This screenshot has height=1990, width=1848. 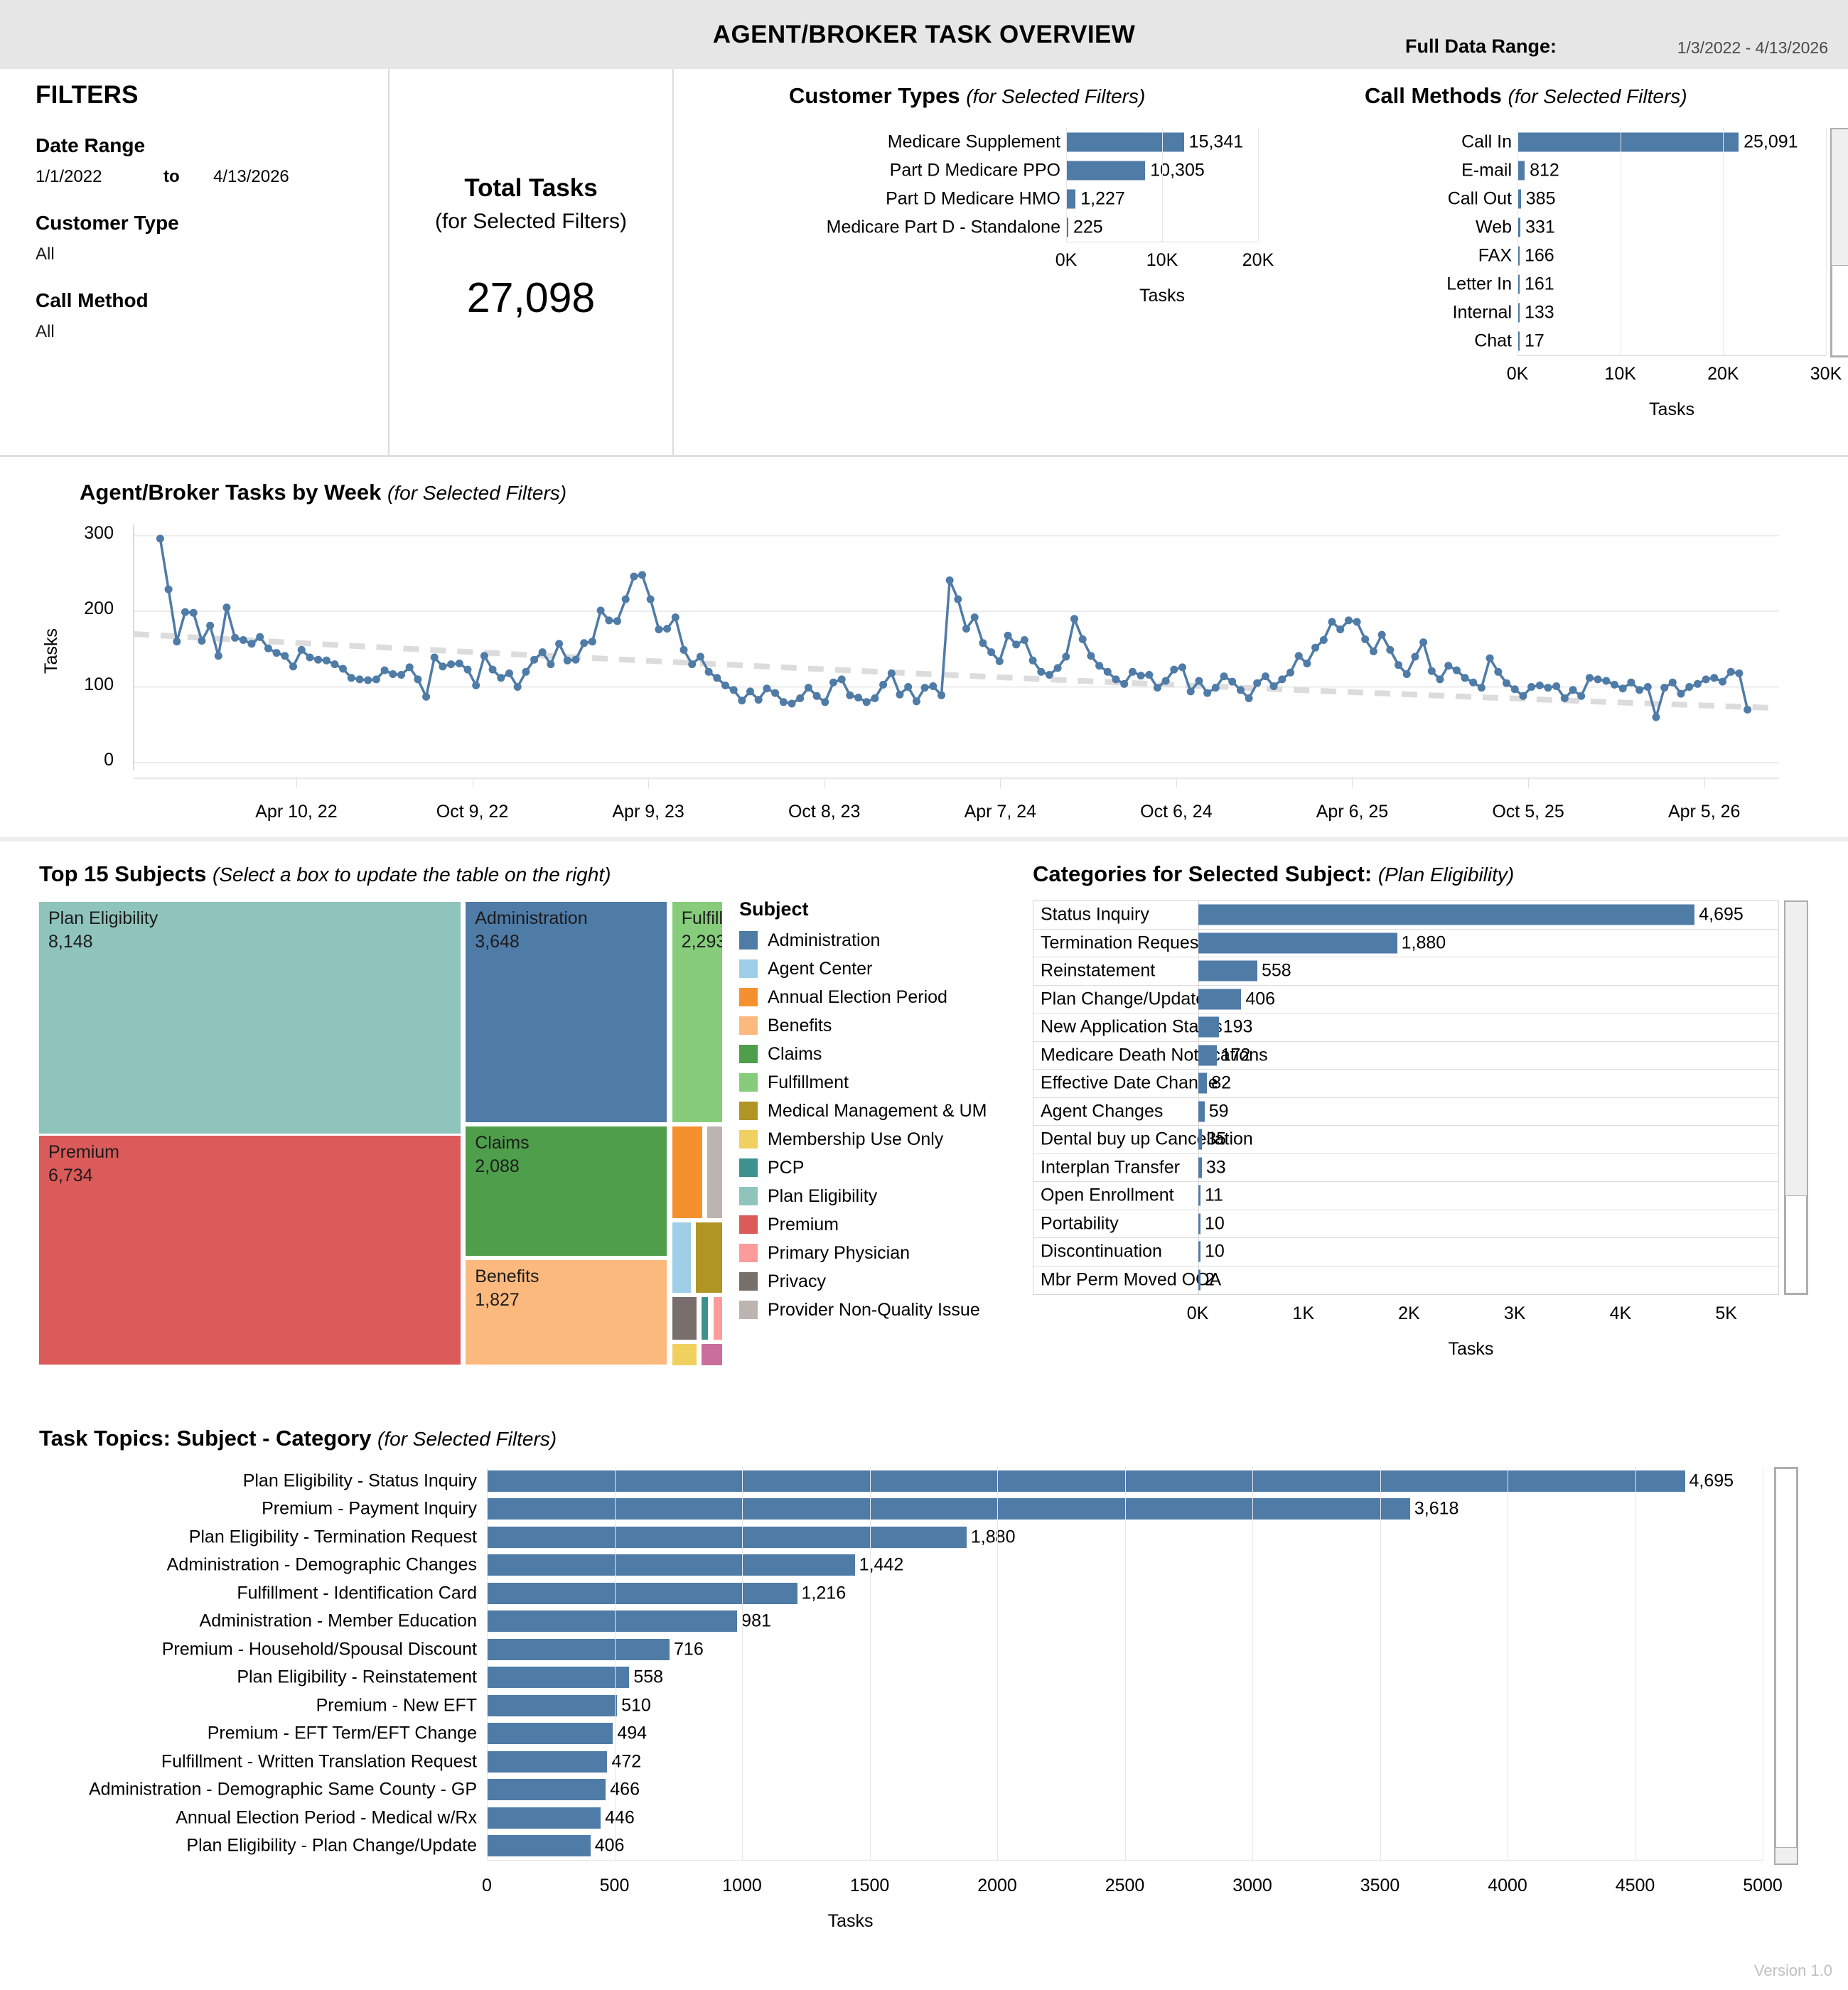 I want to click on bar-row: Premium - Payment Inquiry 3,618, so click(x=1012, y=1510).